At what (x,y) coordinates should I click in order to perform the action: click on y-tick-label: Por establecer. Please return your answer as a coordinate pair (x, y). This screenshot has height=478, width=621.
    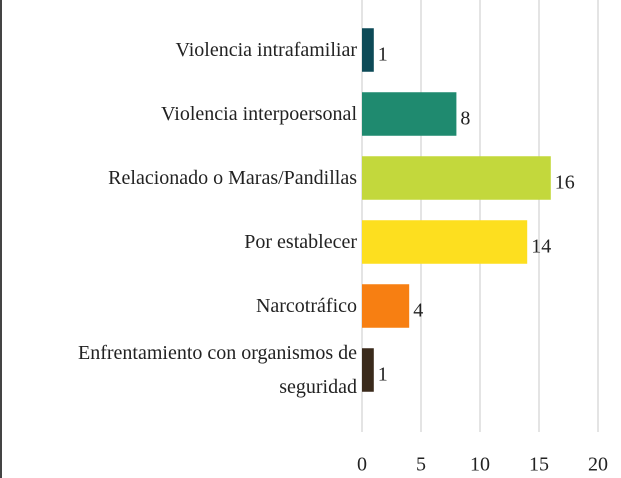
    Looking at the image, I should click on (300, 242).